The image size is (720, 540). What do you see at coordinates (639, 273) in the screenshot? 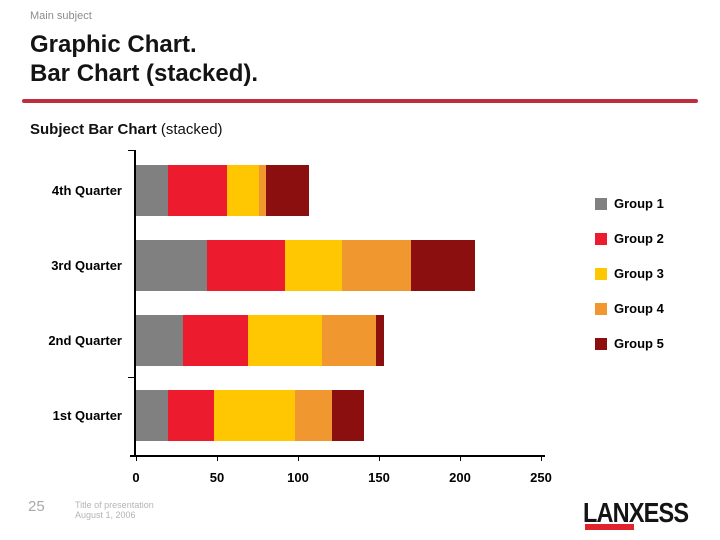
I see `legend-label: Group 3` at bounding box center [639, 273].